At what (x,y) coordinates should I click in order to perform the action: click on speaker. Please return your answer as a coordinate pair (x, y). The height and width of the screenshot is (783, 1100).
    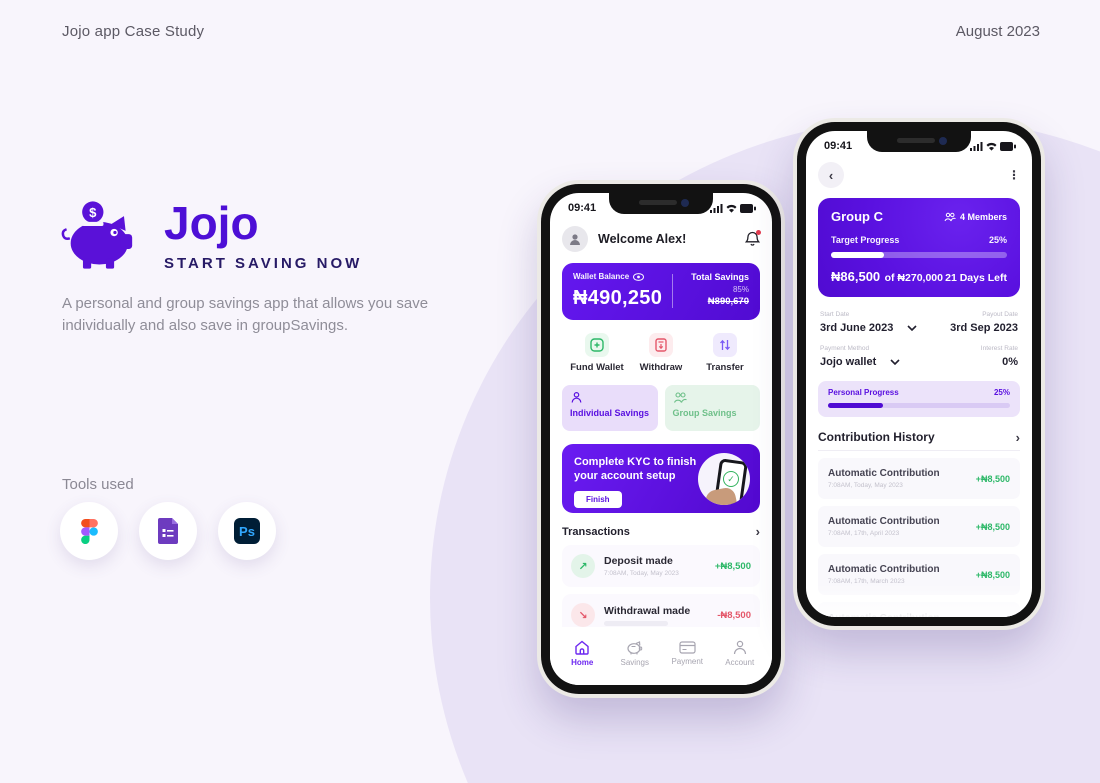
    Looking at the image, I should click on (915, 140).